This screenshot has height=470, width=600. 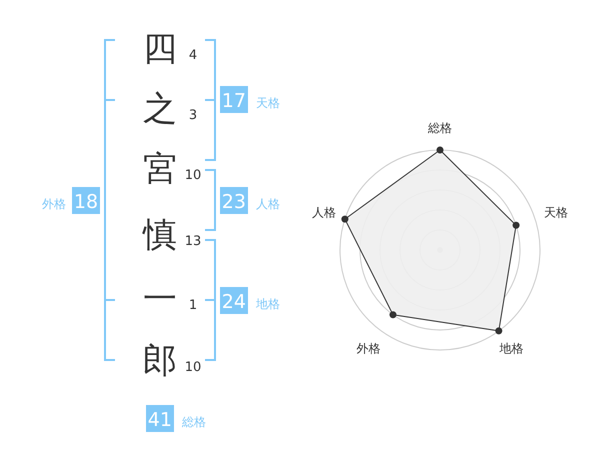 What do you see at coordinates (511, 349) in the screenshot?
I see `spoke-label: 地格` at bounding box center [511, 349].